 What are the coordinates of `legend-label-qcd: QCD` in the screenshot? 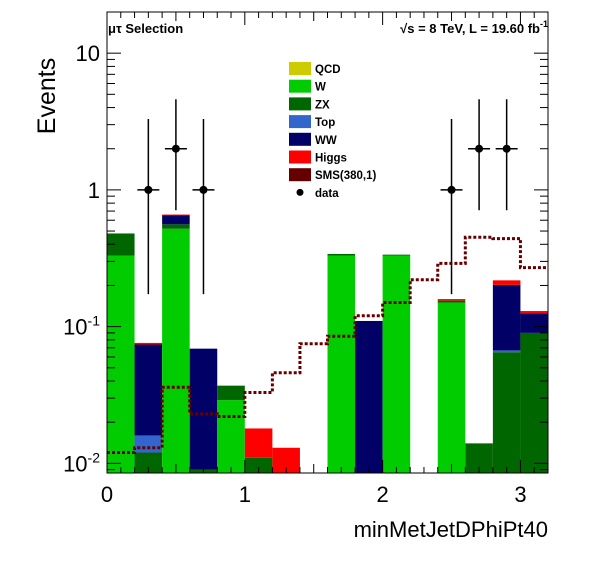 It's located at (328, 70).